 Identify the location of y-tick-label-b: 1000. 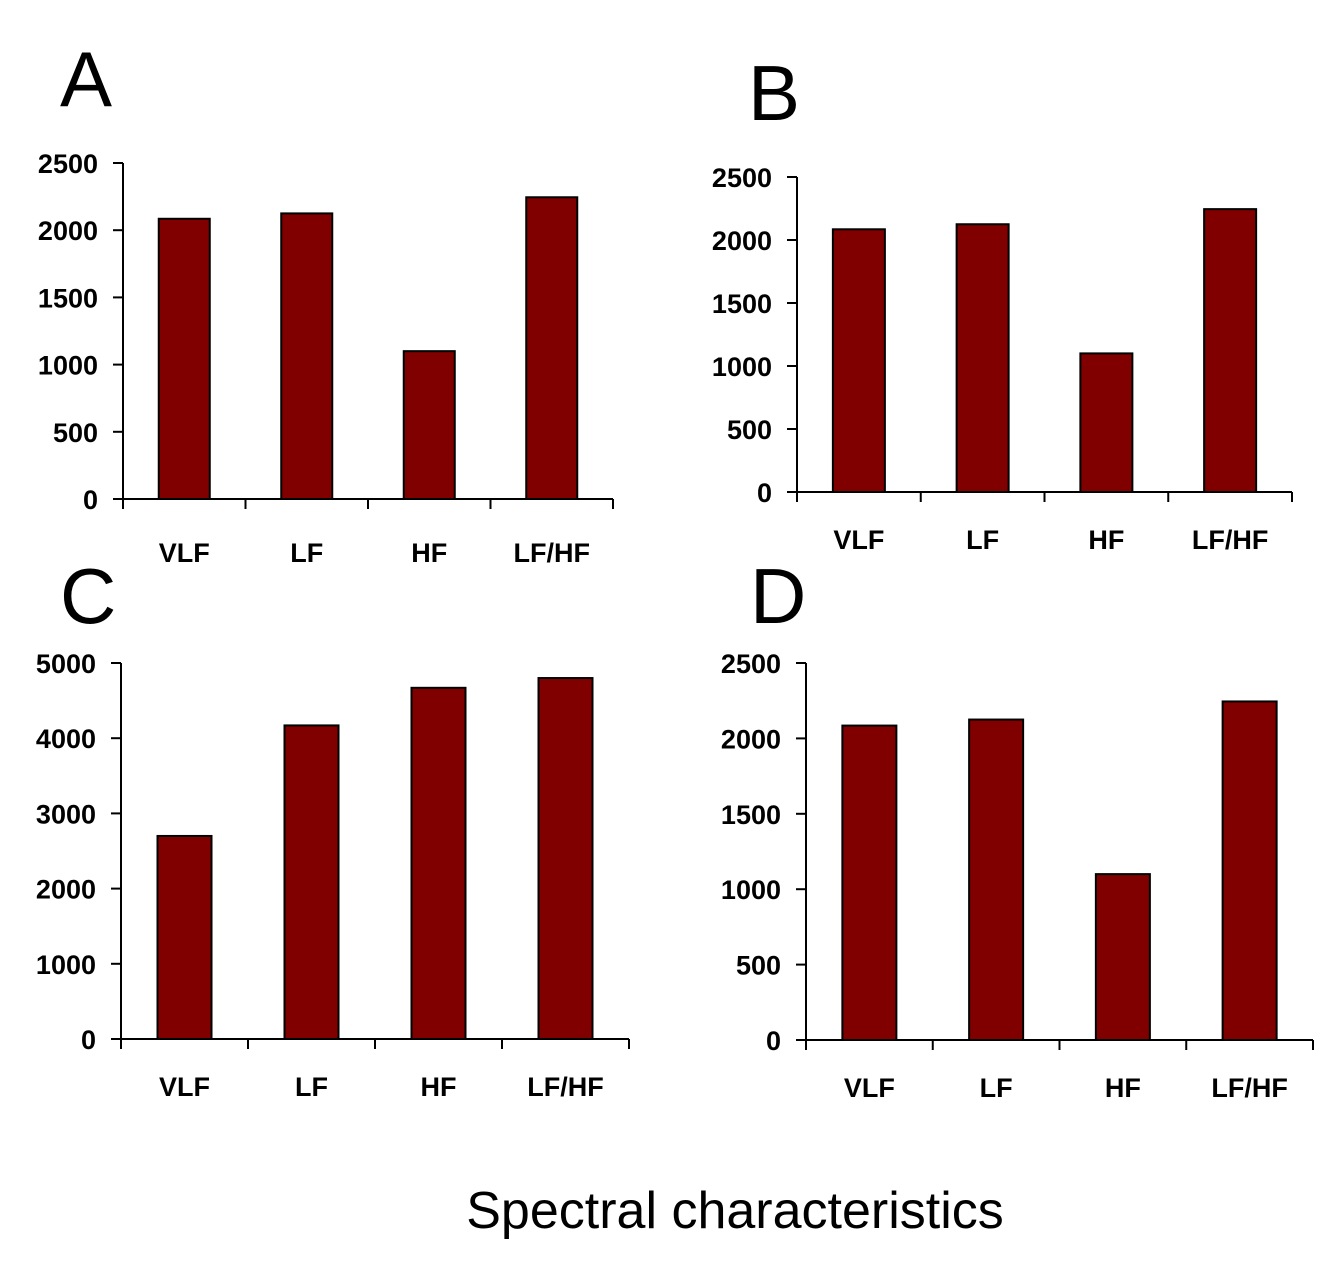
(742, 367).